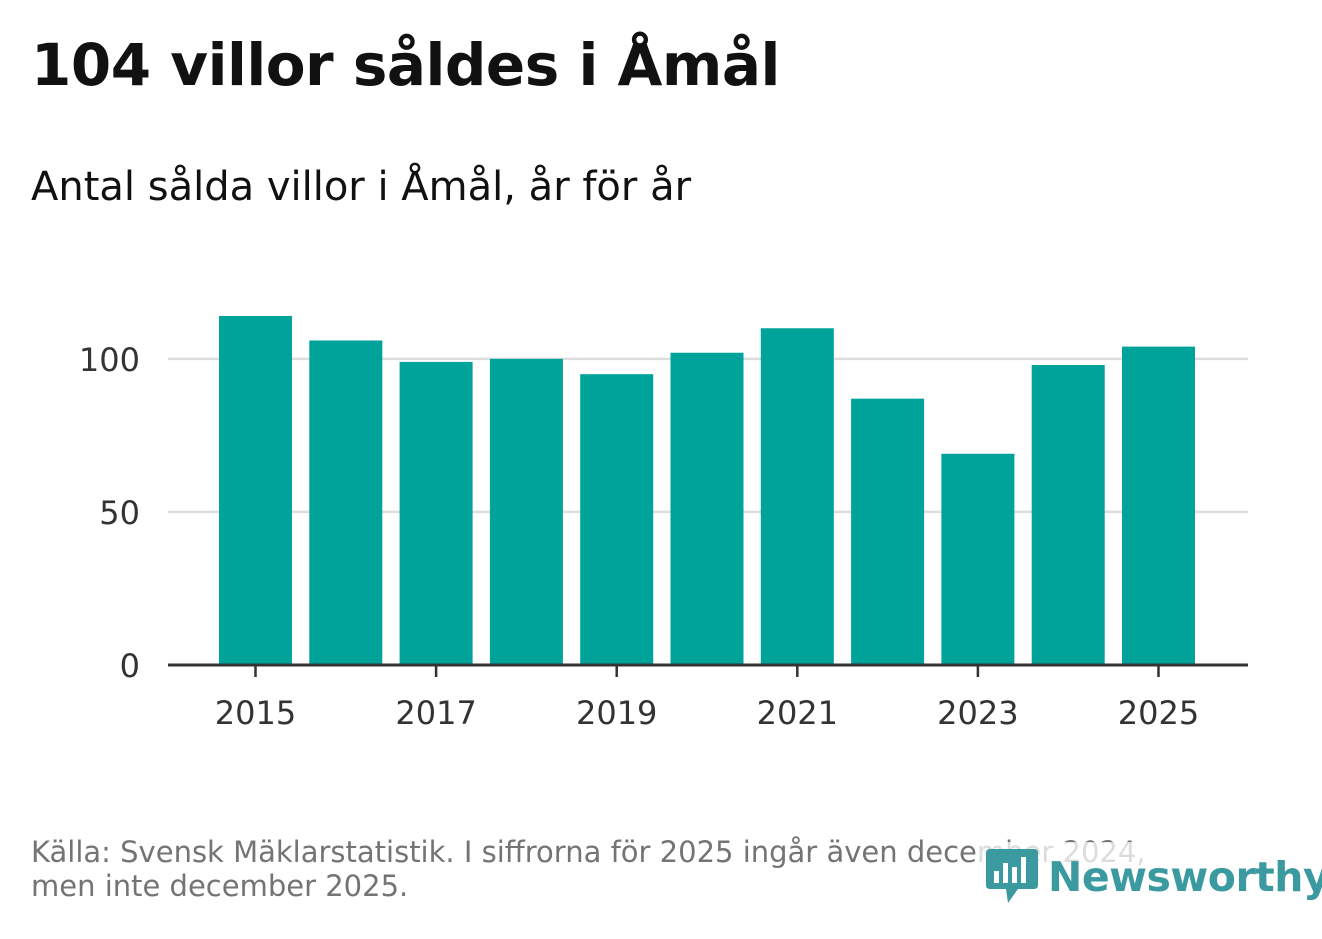 This screenshot has width=1322, height=939. I want to click on chart-subtitle: Antal sålda villor i Åmål, år för år, so click(361, 187).